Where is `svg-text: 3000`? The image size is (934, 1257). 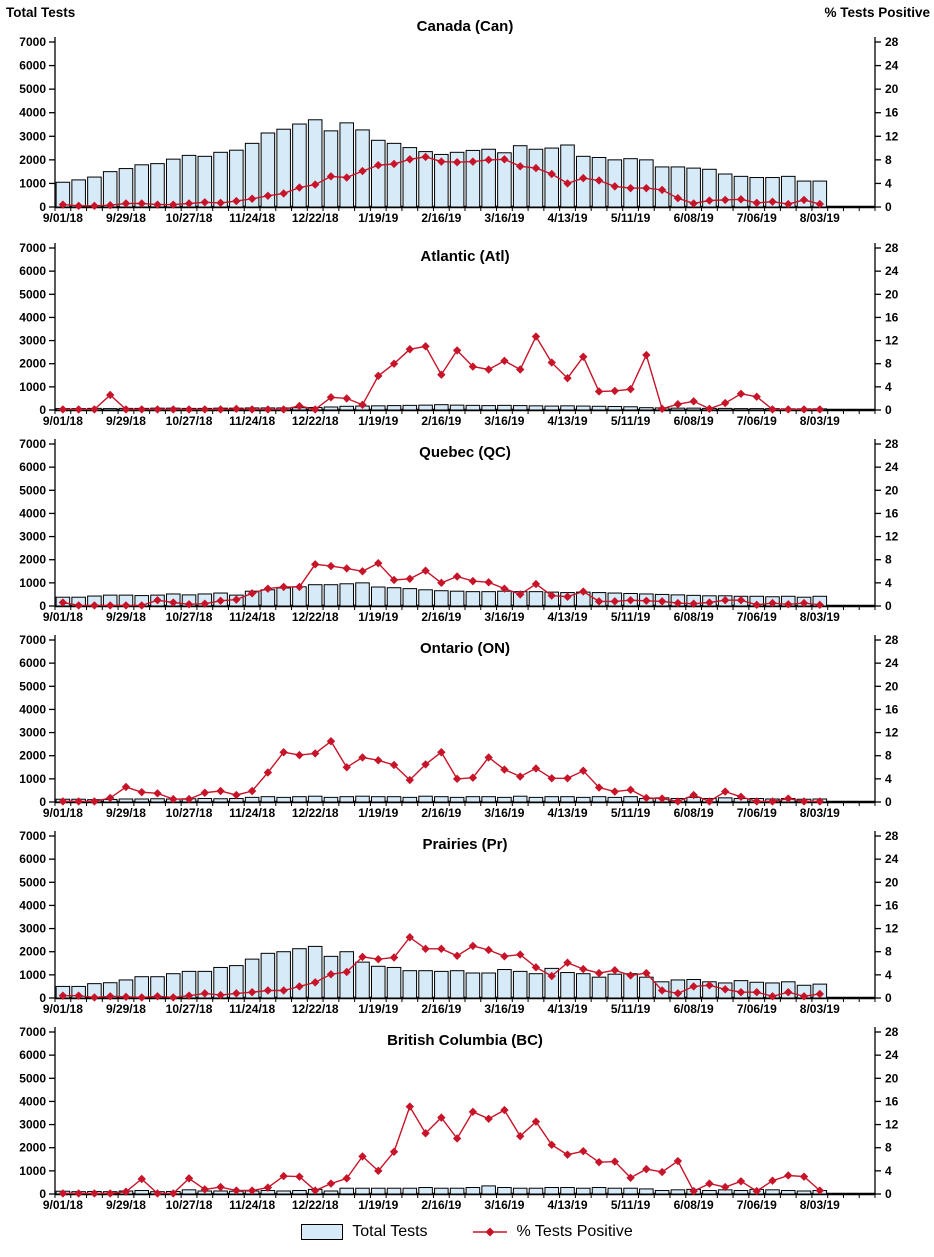
svg-text: 3000 is located at coordinates (32, 1125).